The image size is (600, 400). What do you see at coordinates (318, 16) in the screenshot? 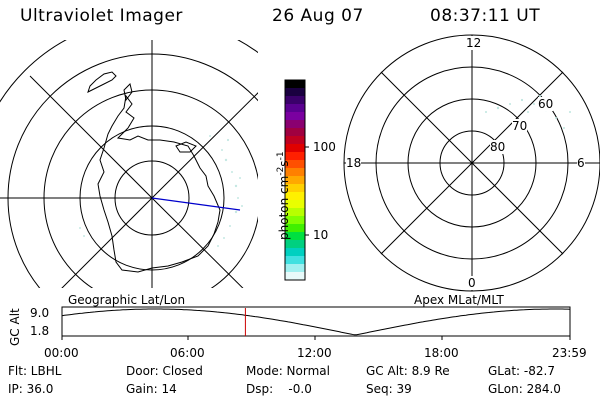
I see `date-label: 26 Aug 07` at bounding box center [318, 16].